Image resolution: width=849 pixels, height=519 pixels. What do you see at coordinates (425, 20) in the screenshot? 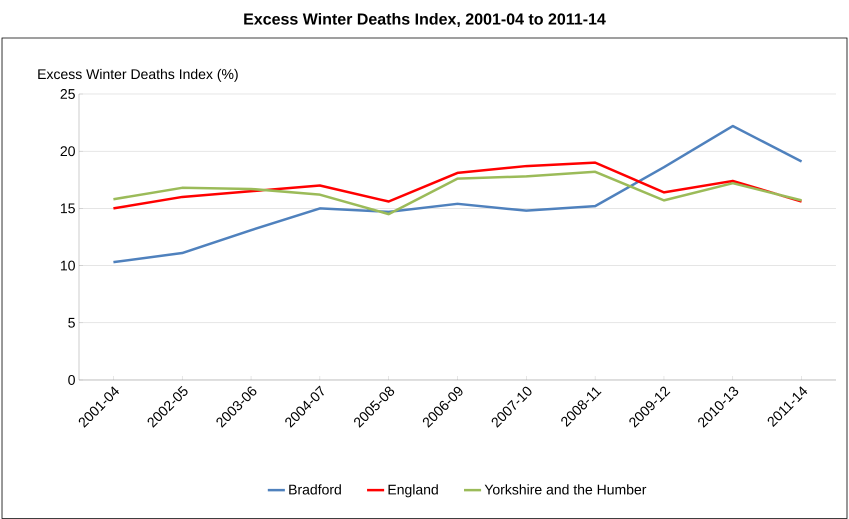
I see `chart-title: Excess Winter Deaths Index, 2001-04 to 2011-14` at bounding box center [425, 20].